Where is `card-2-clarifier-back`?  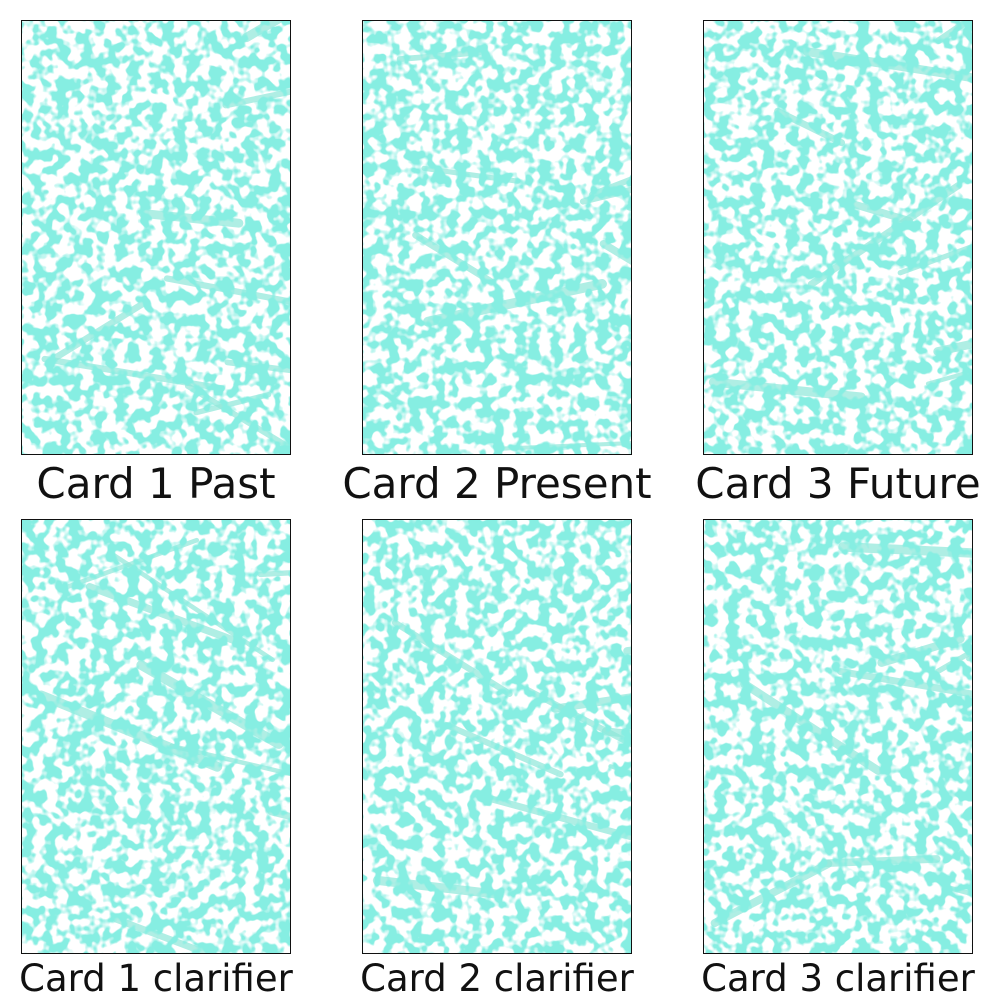 card-2-clarifier-back is located at coordinates (497, 736).